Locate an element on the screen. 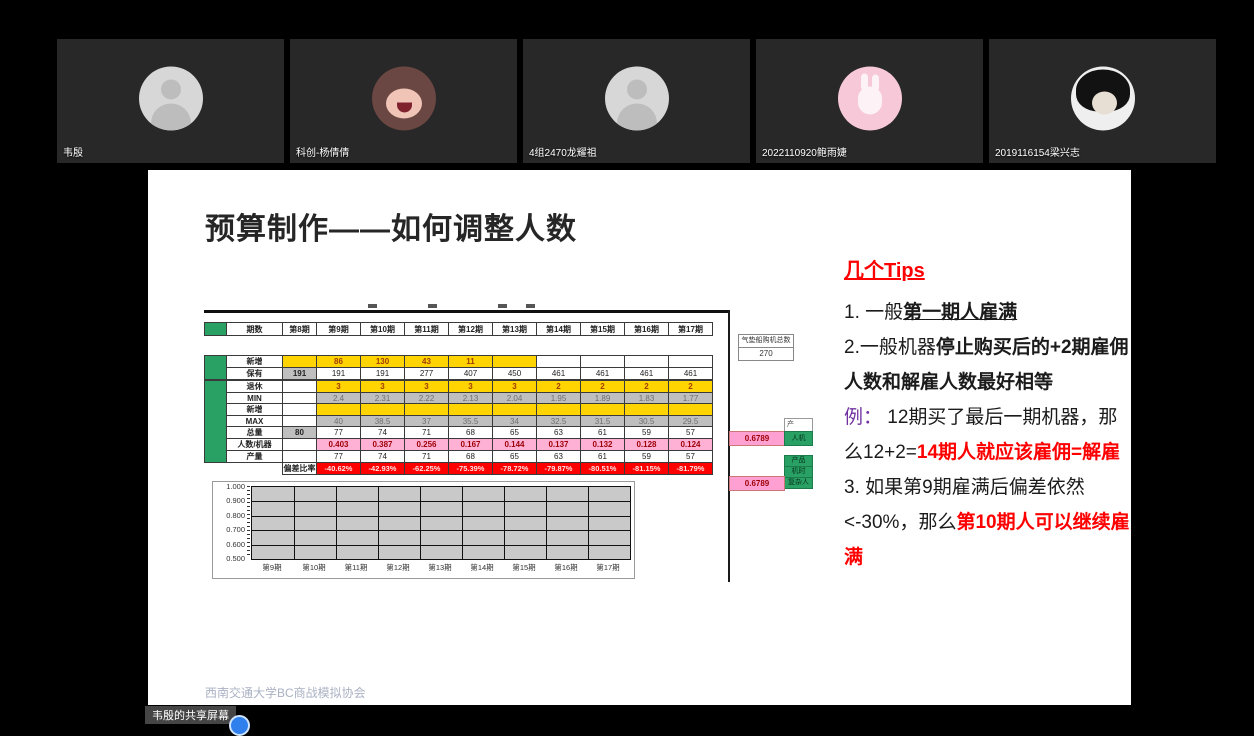 This screenshot has width=1254, height=736. deviation-cell: -78.72% is located at coordinates (514, 468).